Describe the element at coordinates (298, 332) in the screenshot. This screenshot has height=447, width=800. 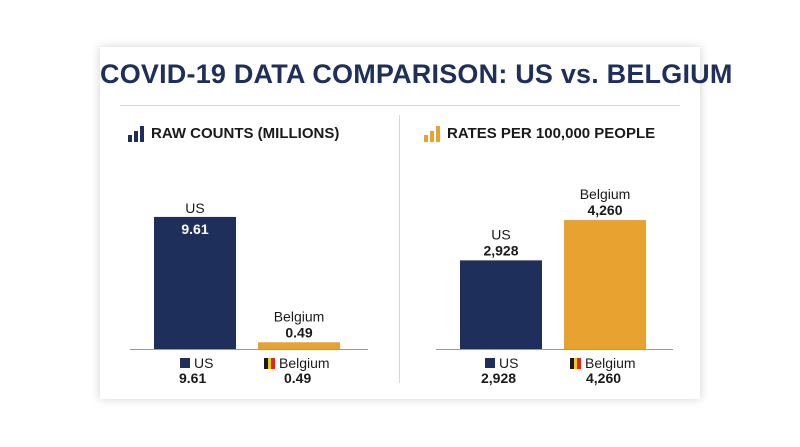
I see `bar-value-label: 0.49` at that location.